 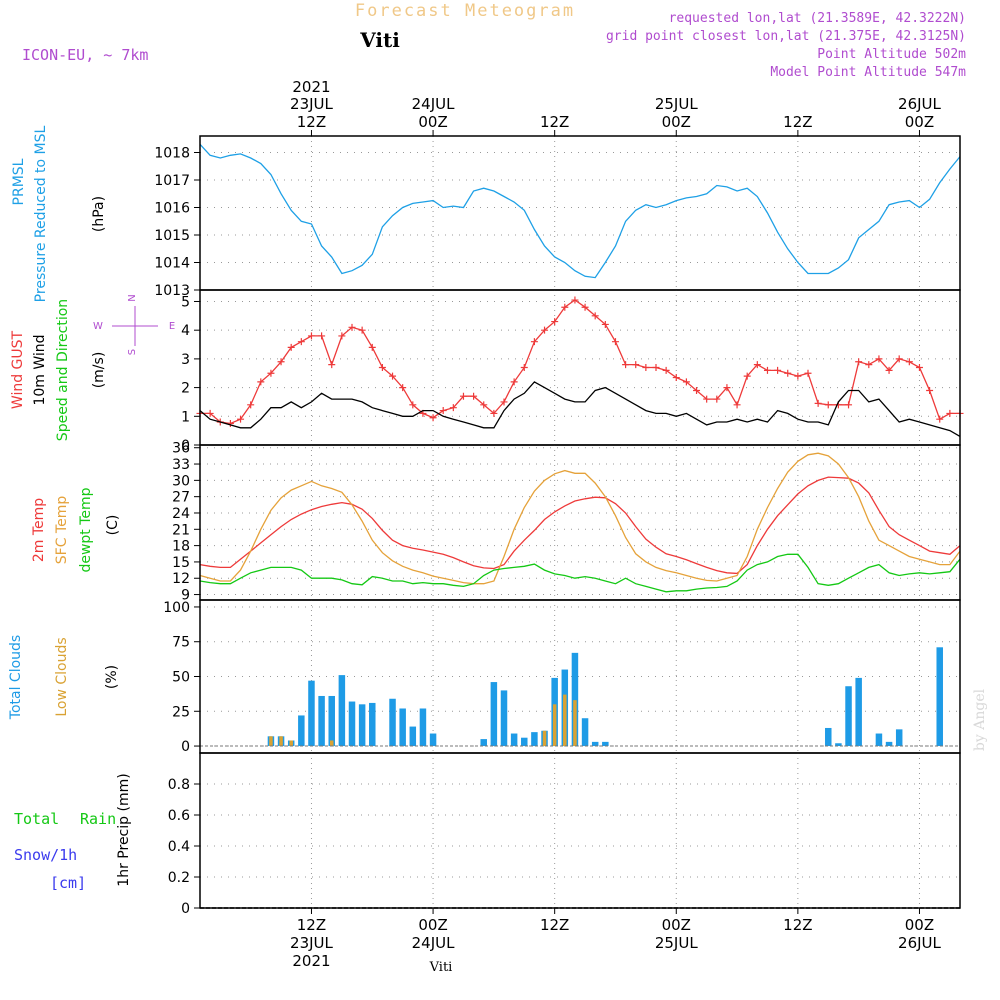 I want to click on temp-ytick-label: 18, so click(x=181, y=547).